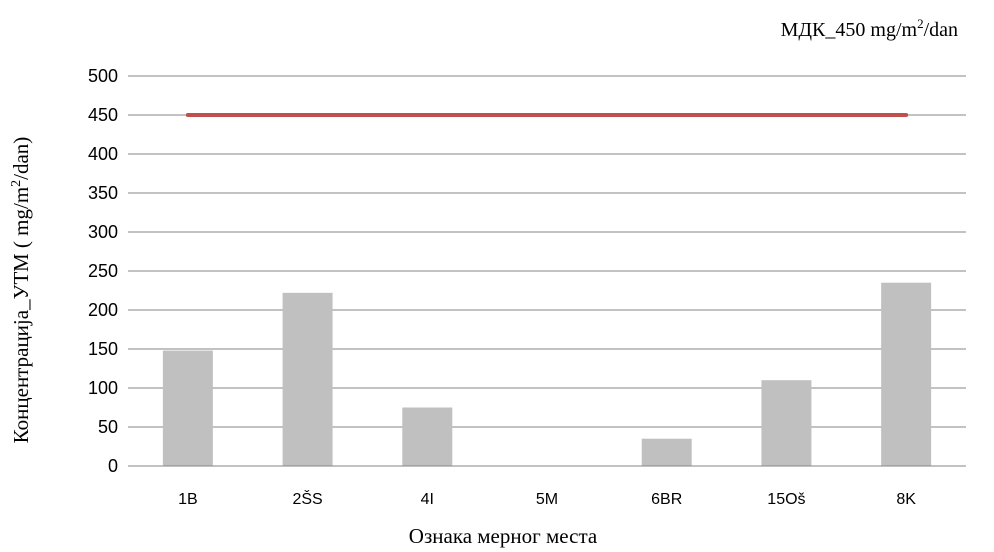 The width and height of the screenshot is (994, 552). What do you see at coordinates (869, 28) in the screenshot?
I see `legend-label: МДК_450 mg/m2/dan` at bounding box center [869, 28].